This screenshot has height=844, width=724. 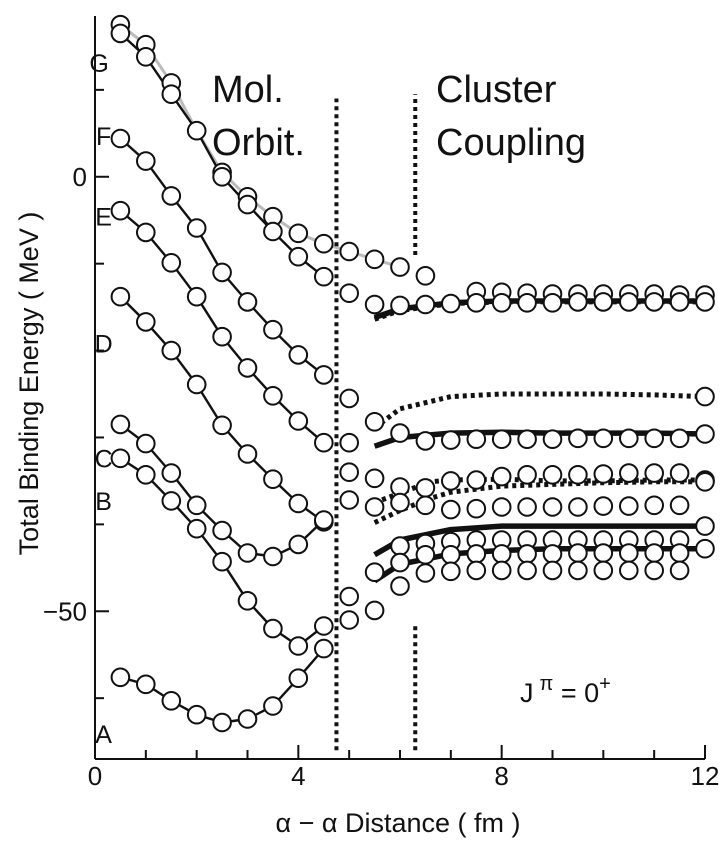 What do you see at coordinates (547, 684) in the screenshot?
I see `parity-pi: π` at bounding box center [547, 684].